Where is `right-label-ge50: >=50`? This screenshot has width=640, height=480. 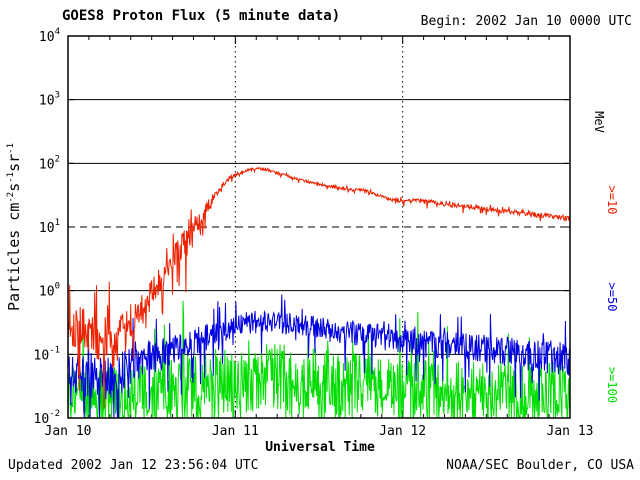 right-label-ge50: >=50 is located at coordinates (612, 297).